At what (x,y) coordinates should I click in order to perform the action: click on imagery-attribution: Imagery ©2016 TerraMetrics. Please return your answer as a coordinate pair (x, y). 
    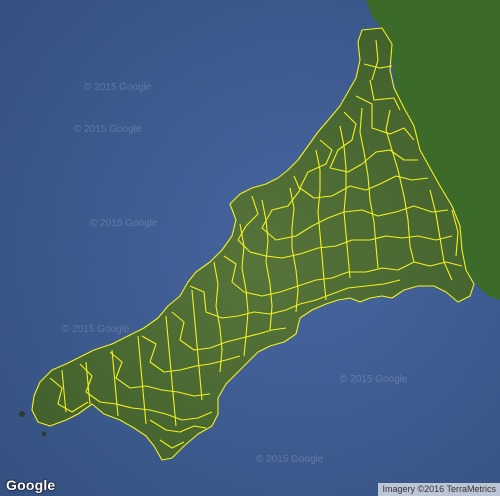
    Looking at the image, I should click on (439, 489).